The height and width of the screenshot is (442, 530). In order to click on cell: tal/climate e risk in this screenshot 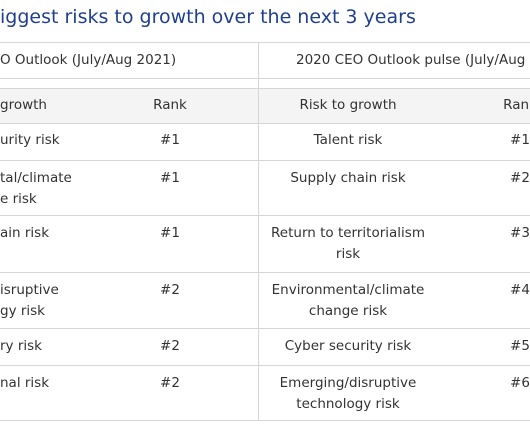, I will do `click(36, 188)`.